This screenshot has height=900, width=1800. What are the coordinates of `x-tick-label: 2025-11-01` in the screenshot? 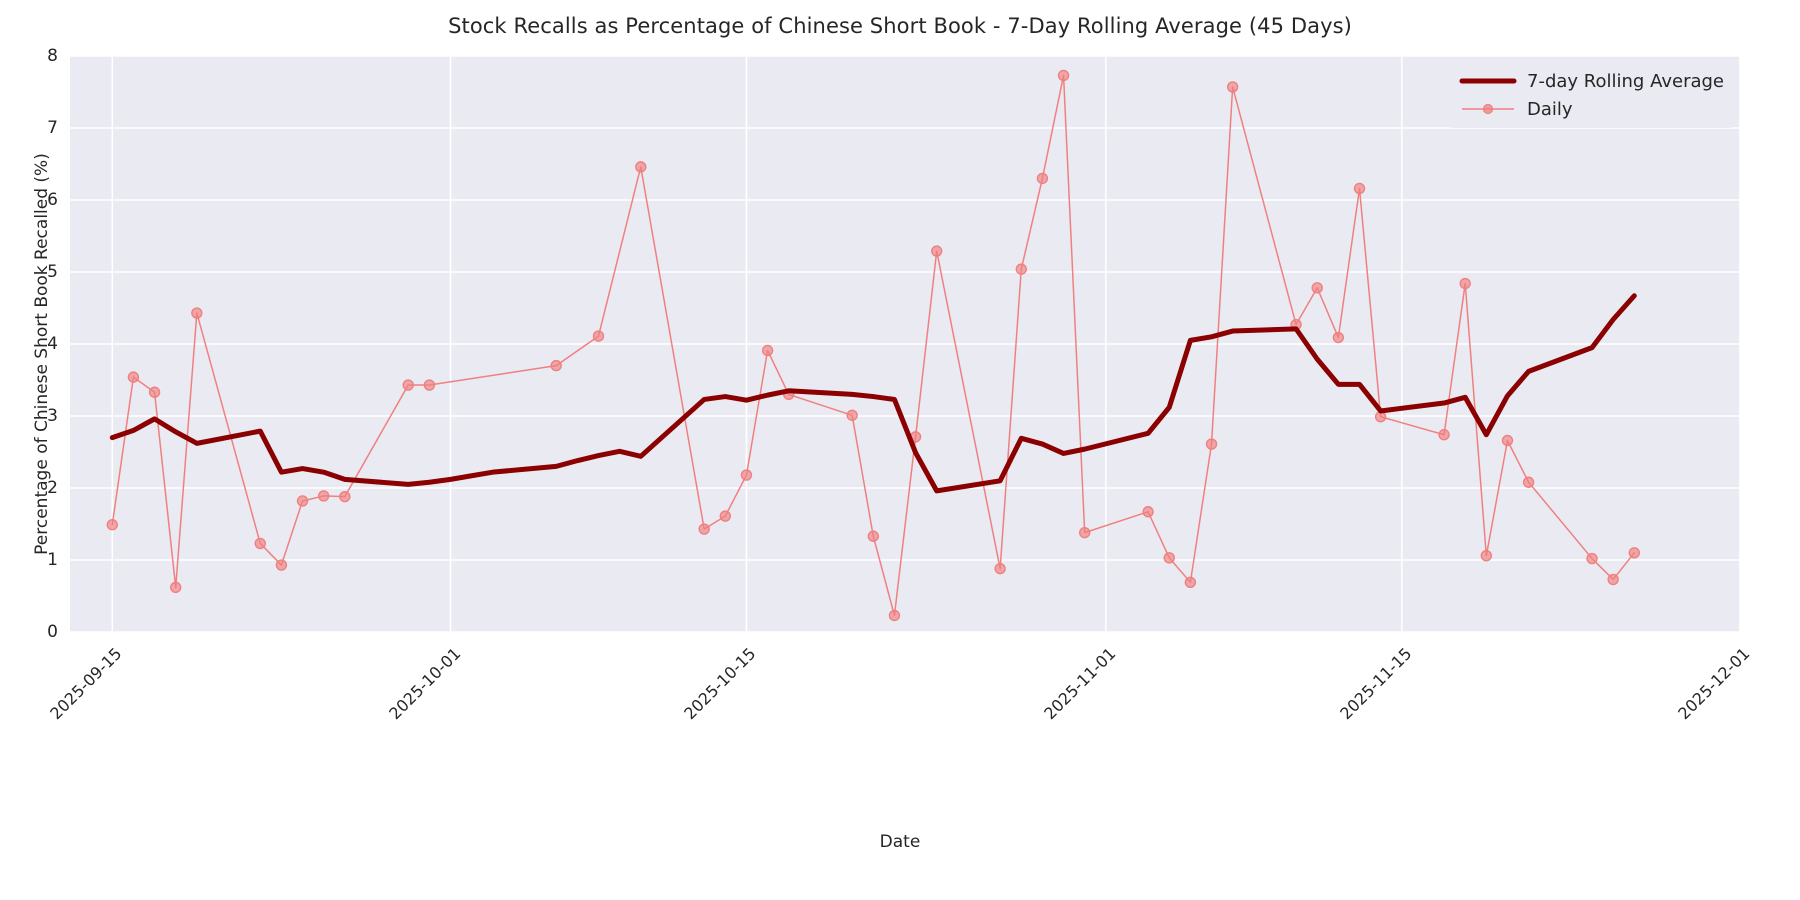 It's located at (1080, 684).